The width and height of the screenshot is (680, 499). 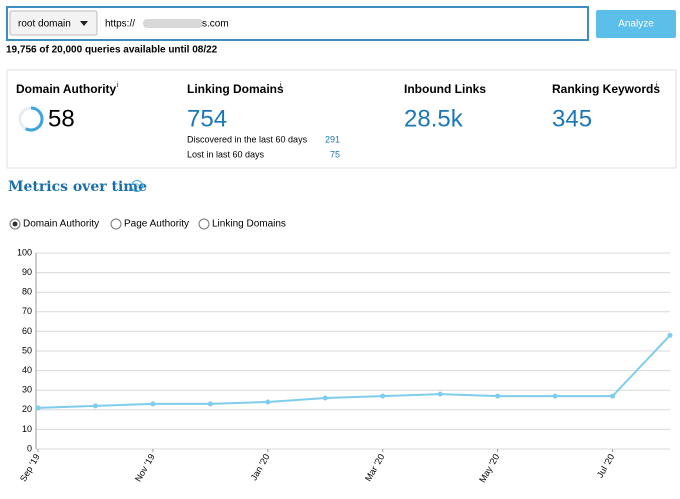 What do you see at coordinates (27, 429) in the screenshot?
I see `y-tick-label: 10` at bounding box center [27, 429].